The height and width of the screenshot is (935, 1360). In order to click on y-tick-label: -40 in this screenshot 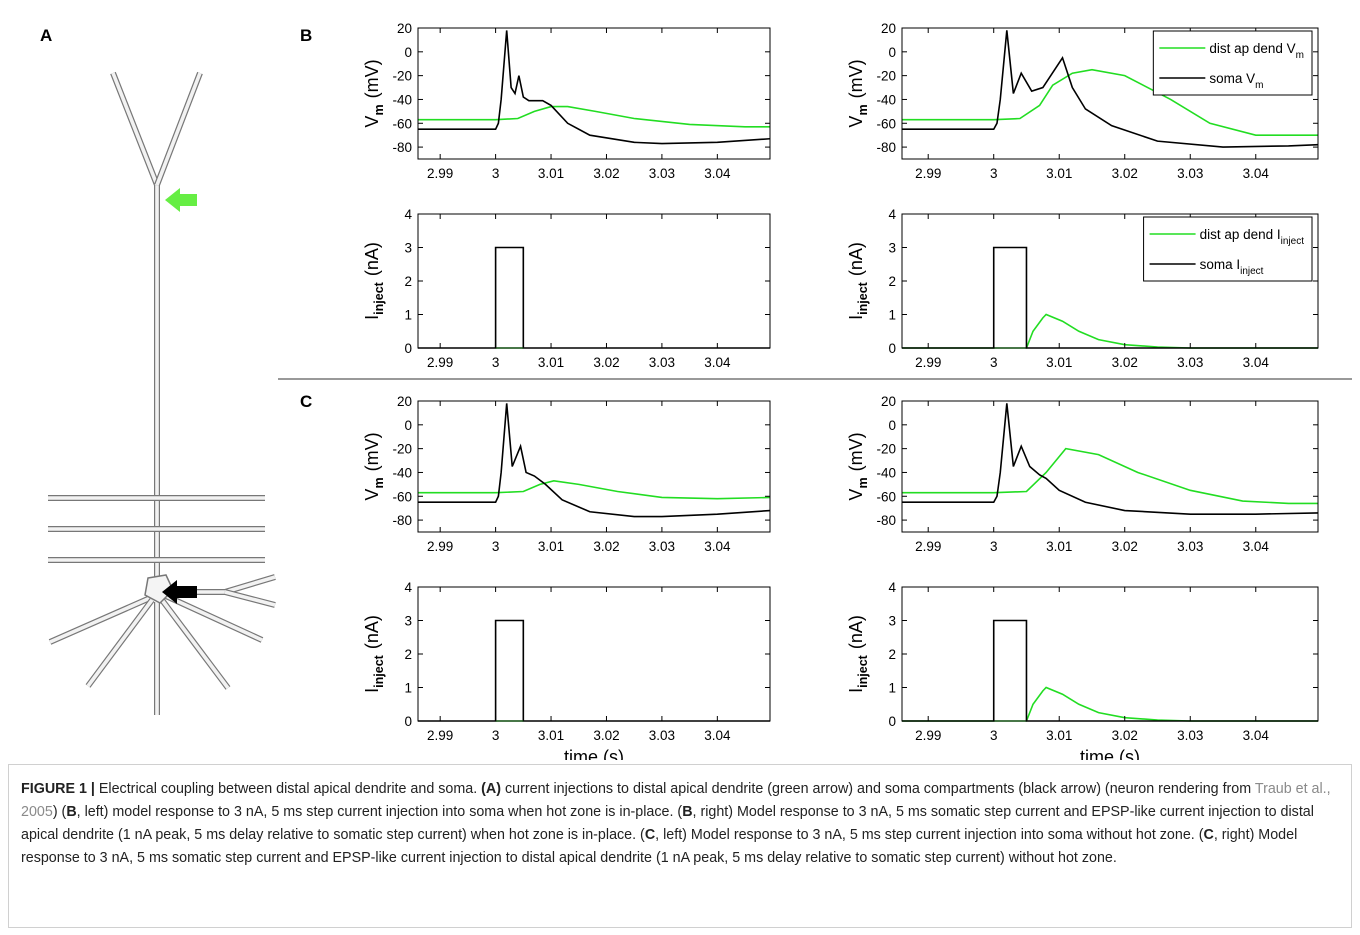, I will do `click(402, 99)`.